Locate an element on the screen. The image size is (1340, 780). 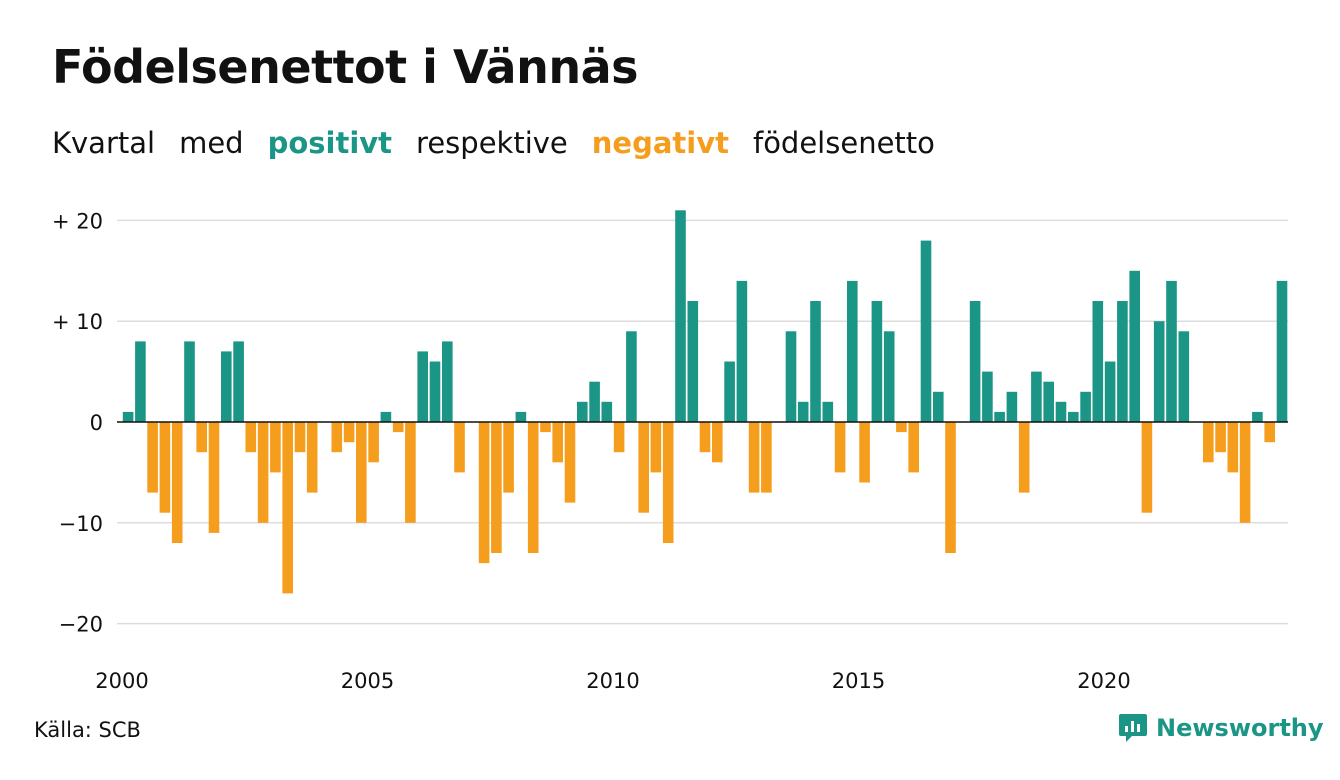
x-tick-label: 2005 is located at coordinates (367, 681).